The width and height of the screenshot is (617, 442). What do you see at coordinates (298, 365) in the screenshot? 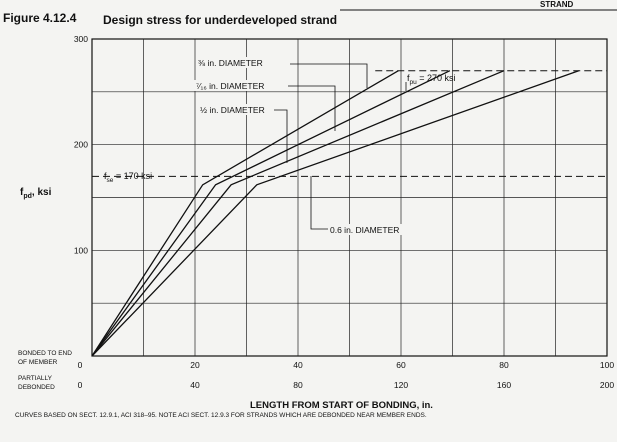
I see `x-tick-label-row1: 40` at bounding box center [298, 365].